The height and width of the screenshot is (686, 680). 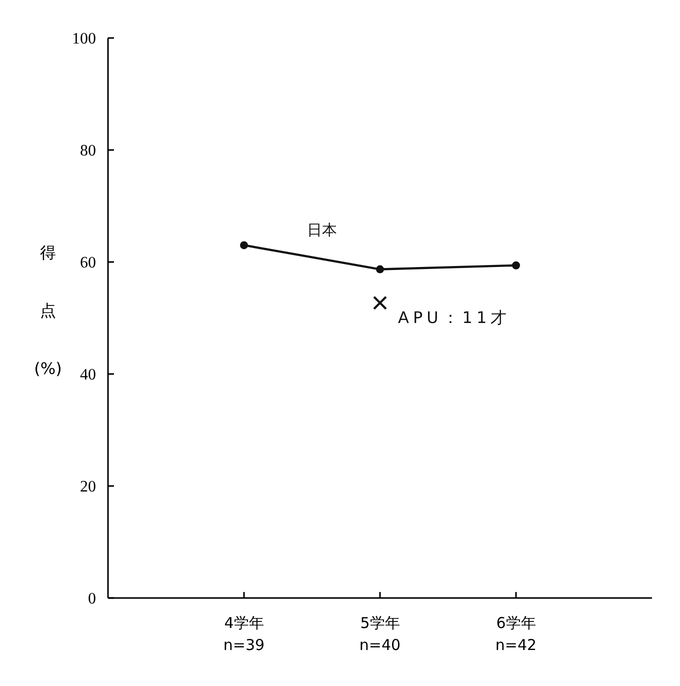 What do you see at coordinates (516, 634) in the screenshot?
I see `x-tick-label: 6学年 n=42` at bounding box center [516, 634].